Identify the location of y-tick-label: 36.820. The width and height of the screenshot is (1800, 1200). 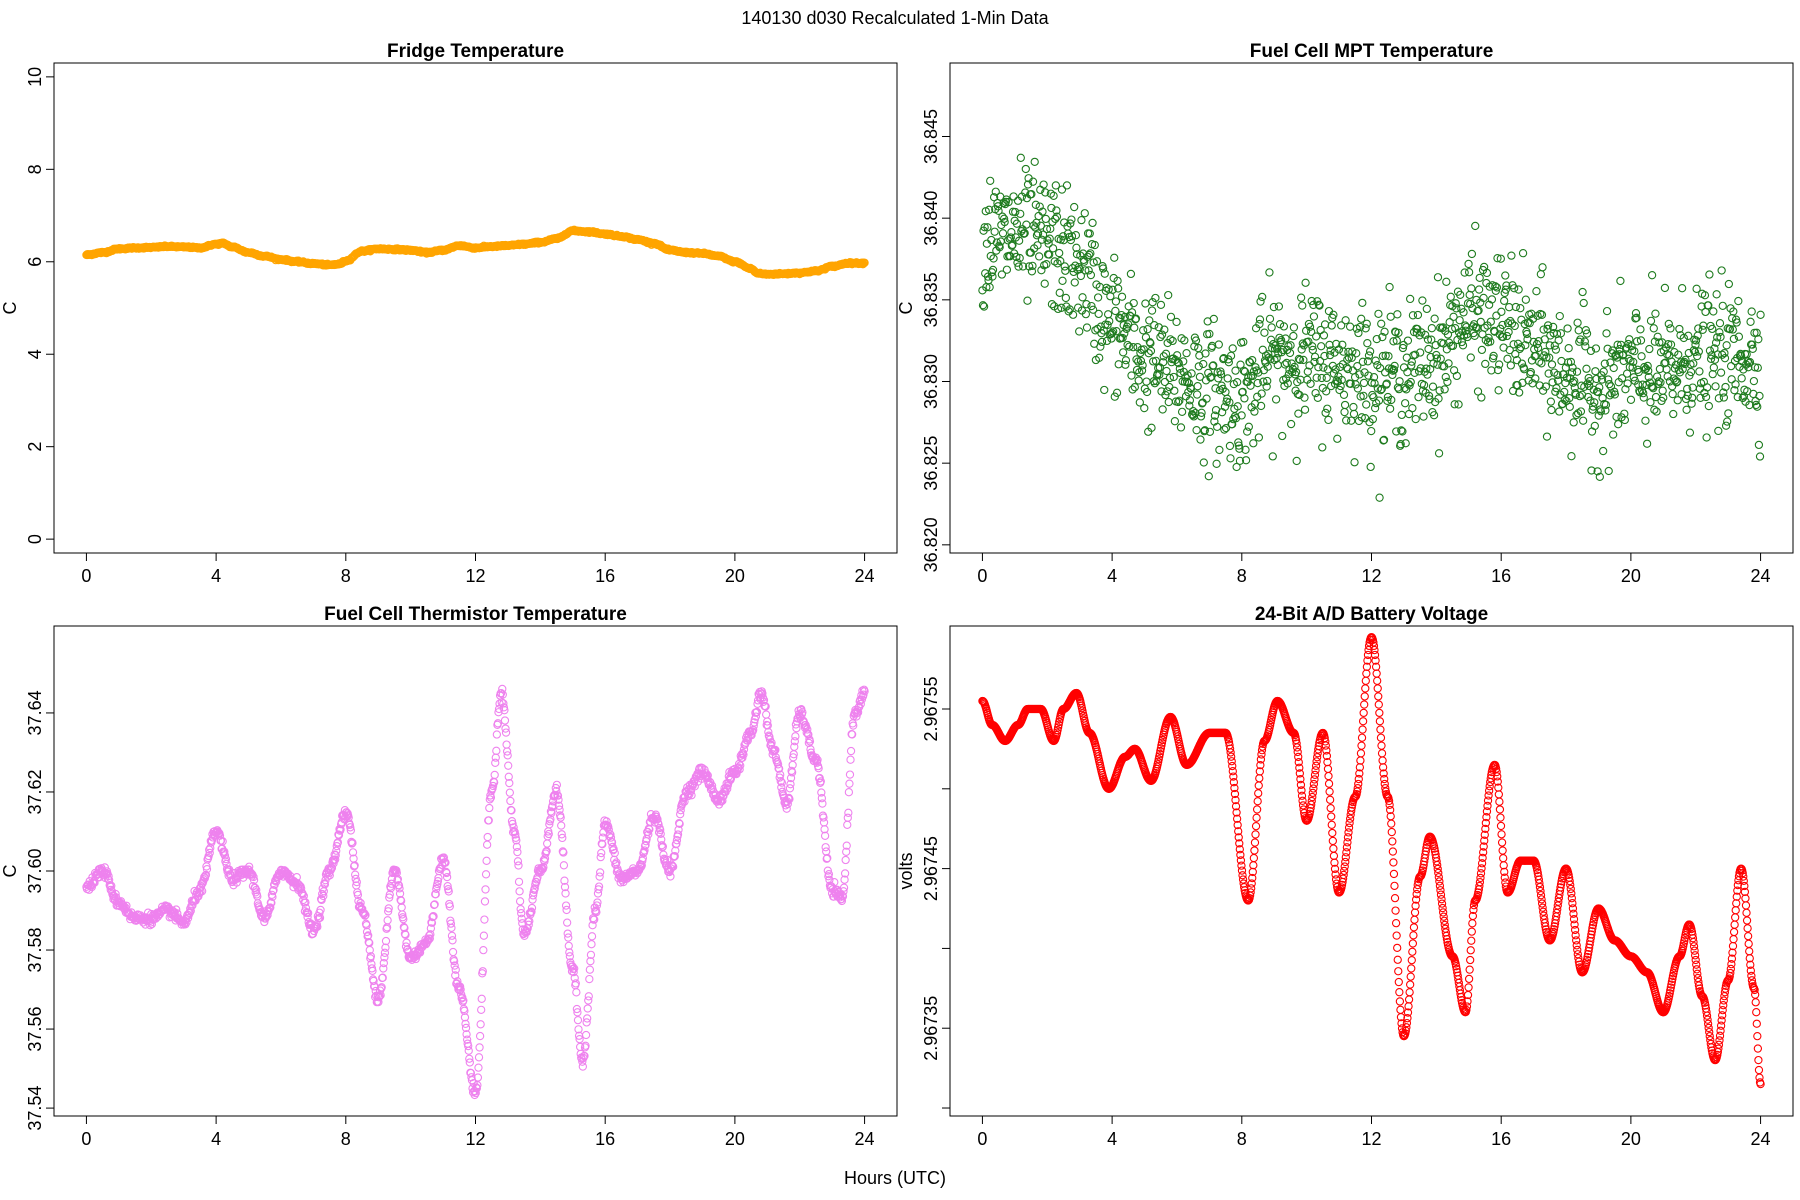
(931, 544).